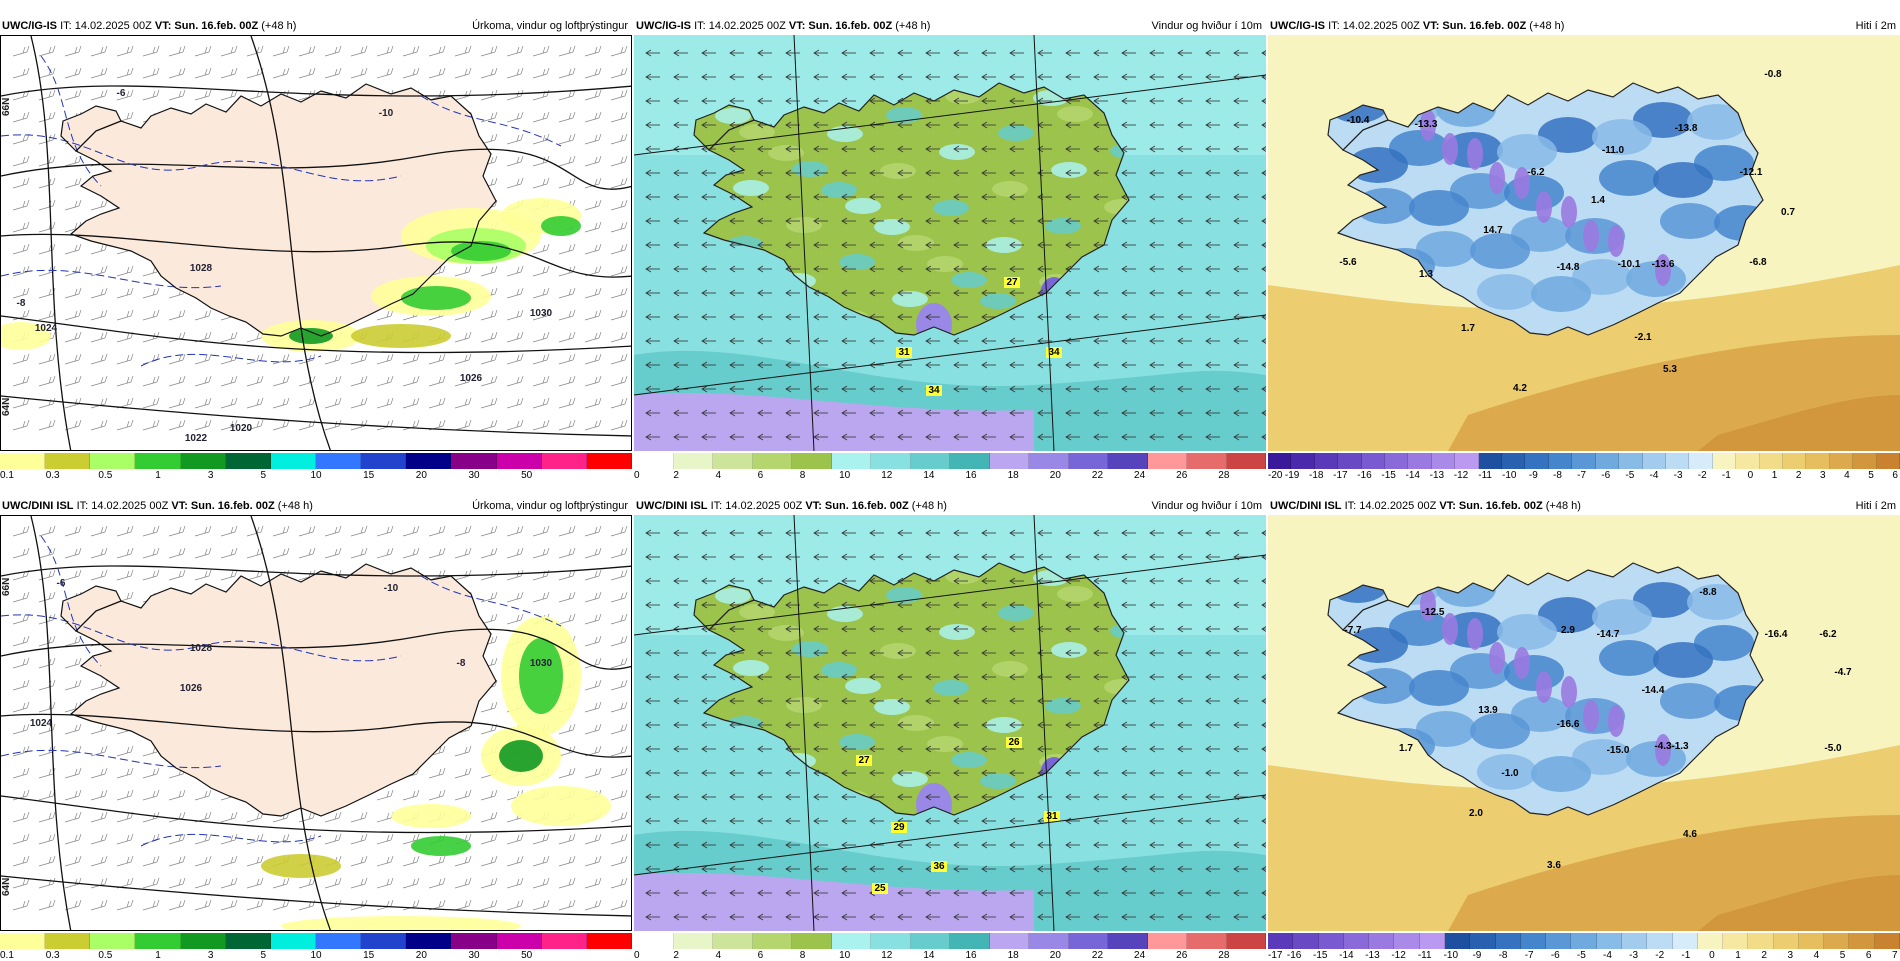 This screenshot has width=1900, height=961. Describe the element at coordinates (1581, 955) in the screenshot. I see `colorbar-tick-label: -5` at that location.